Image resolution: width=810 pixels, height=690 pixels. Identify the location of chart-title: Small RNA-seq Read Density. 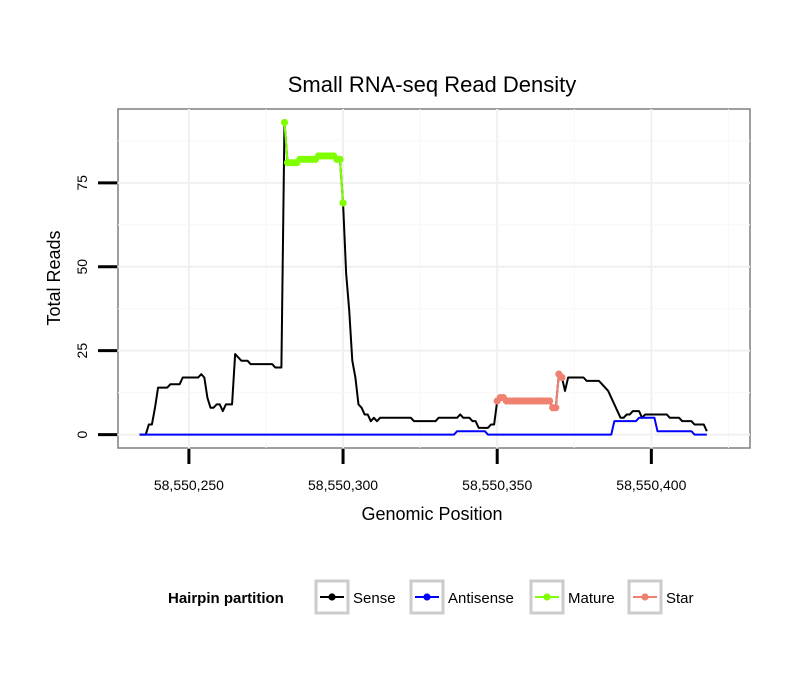
(432, 84).